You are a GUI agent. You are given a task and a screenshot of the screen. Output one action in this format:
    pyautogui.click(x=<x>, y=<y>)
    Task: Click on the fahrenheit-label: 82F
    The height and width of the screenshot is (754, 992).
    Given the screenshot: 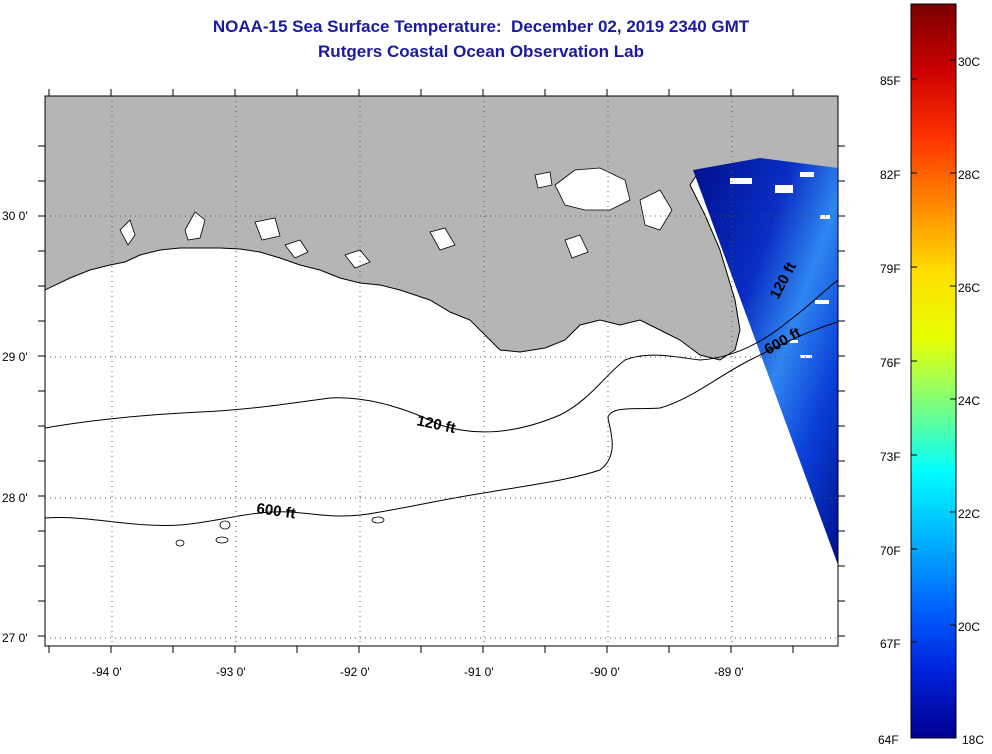 What is the action you would take?
    pyautogui.click(x=890, y=175)
    